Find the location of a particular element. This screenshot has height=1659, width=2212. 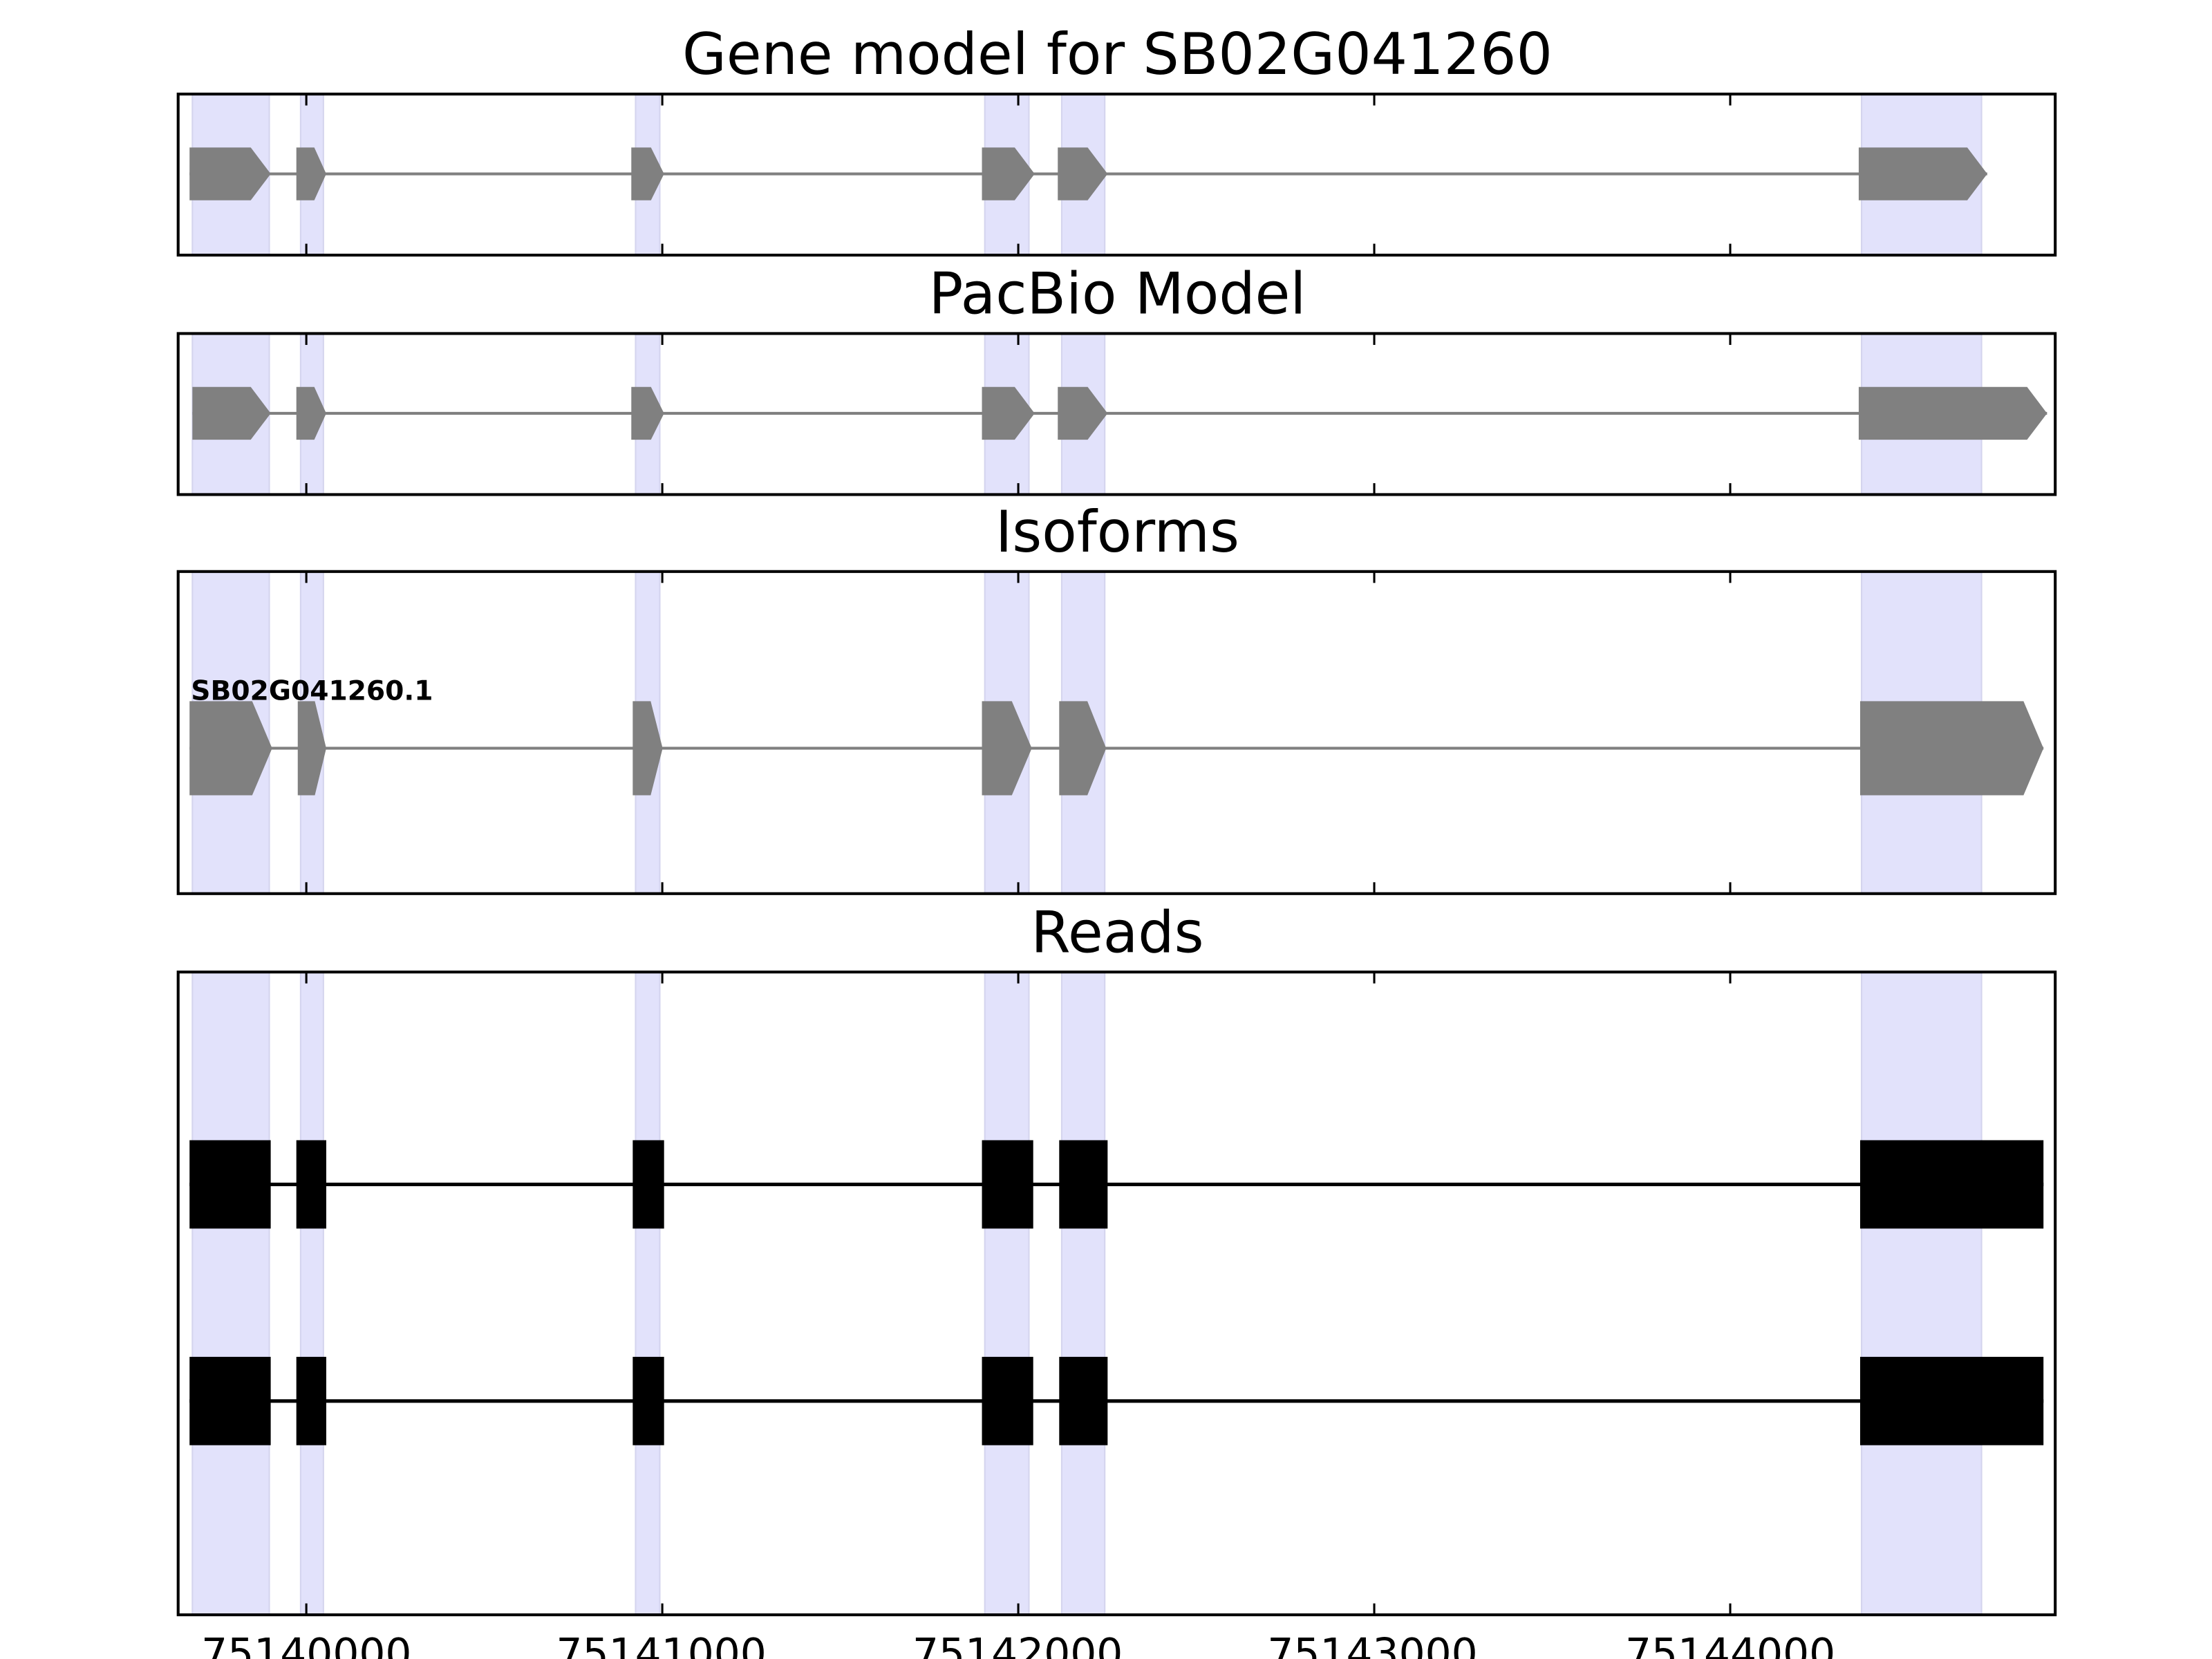

x-tick-label: 75142000 is located at coordinates (1018, 1644).